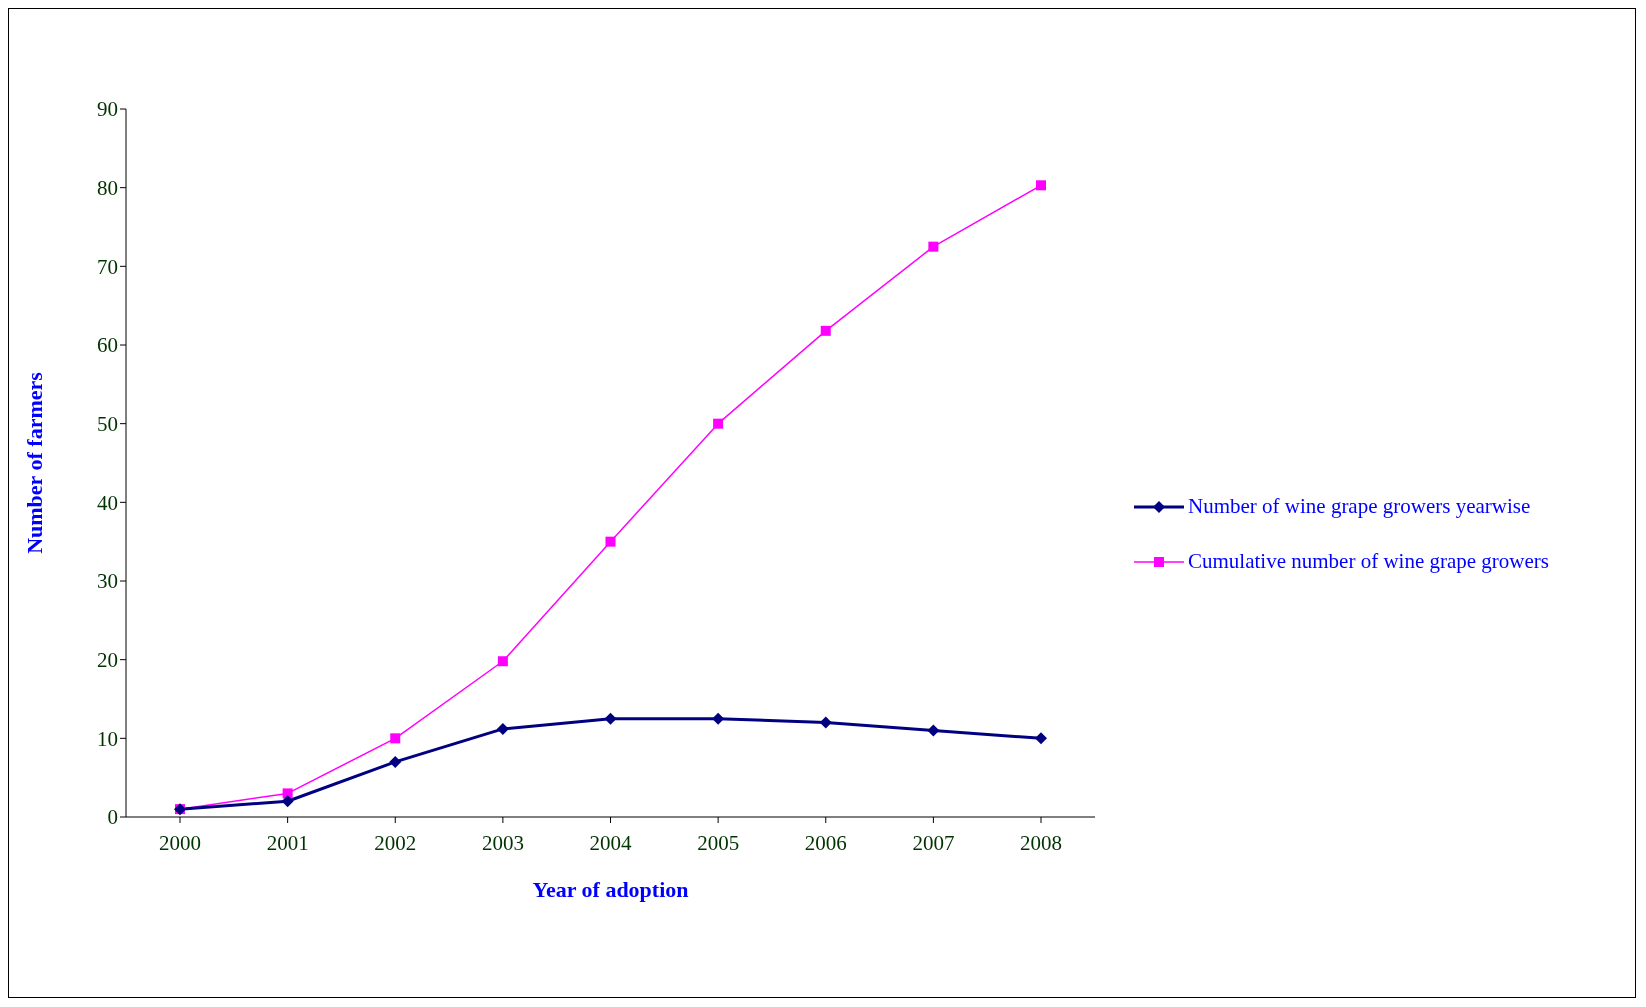  I want to click on y-tick-label: 40, so click(107, 502).